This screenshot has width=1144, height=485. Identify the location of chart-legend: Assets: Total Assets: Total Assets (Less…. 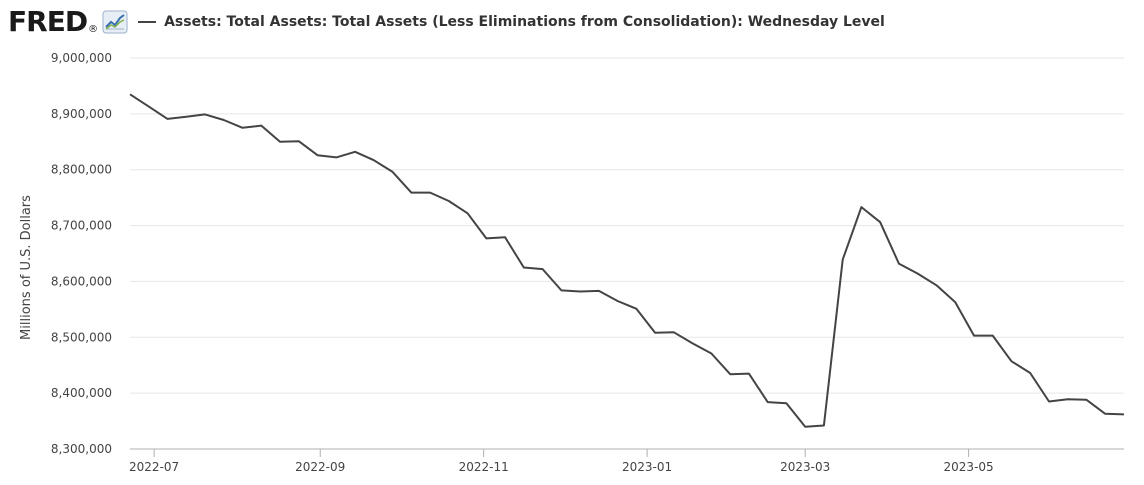
(511, 22).